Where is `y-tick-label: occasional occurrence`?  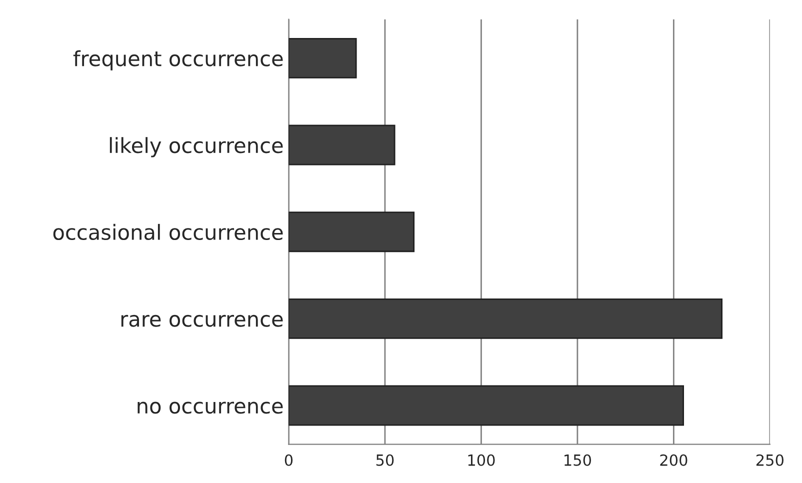 y-tick-label: occasional occurrence is located at coordinates (168, 232).